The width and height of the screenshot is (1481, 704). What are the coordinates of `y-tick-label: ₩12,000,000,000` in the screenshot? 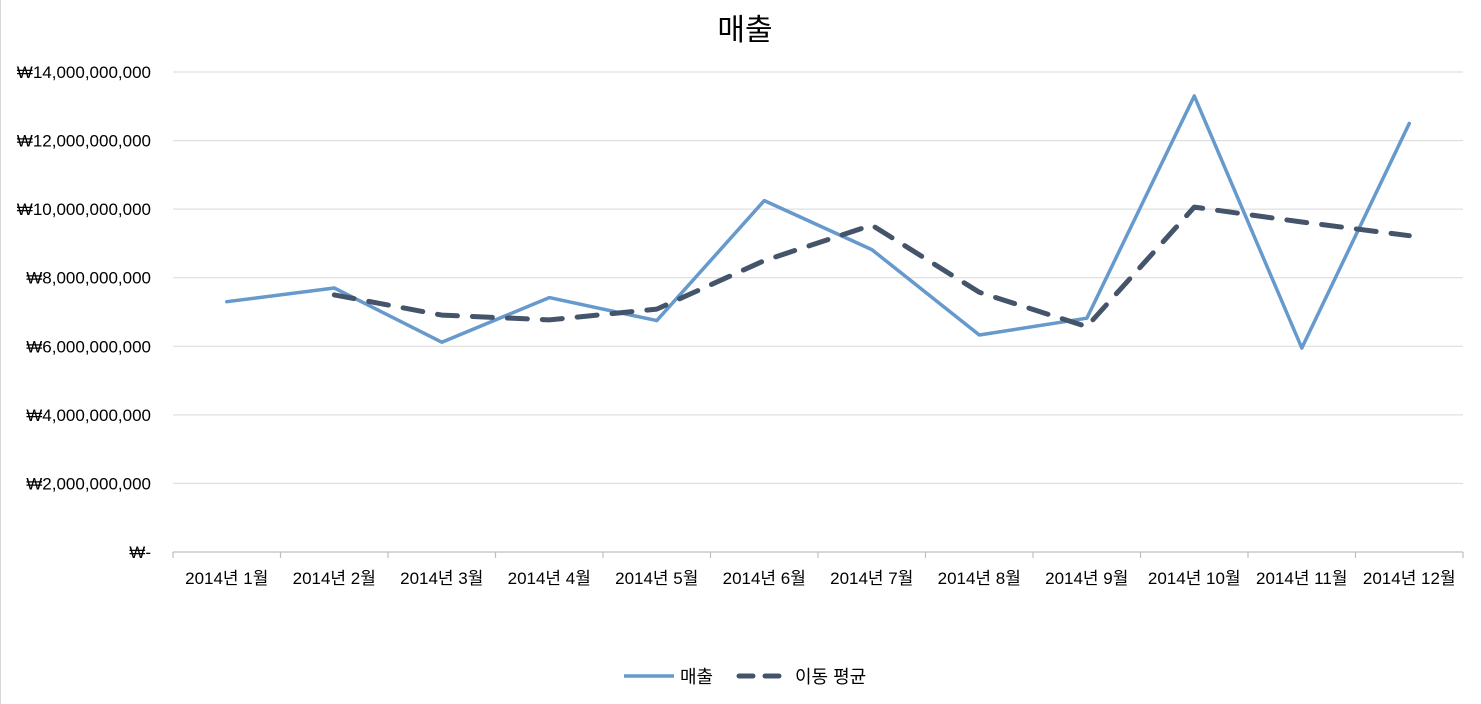 It's located at (84, 141).